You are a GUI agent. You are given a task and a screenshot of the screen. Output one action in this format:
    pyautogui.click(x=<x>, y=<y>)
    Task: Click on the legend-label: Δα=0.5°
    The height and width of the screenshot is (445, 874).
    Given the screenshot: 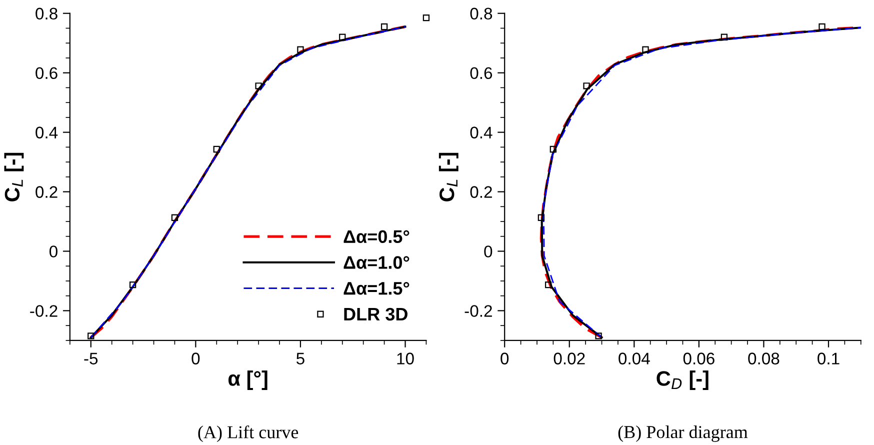 What is the action you would take?
    pyautogui.click(x=377, y=237)
    